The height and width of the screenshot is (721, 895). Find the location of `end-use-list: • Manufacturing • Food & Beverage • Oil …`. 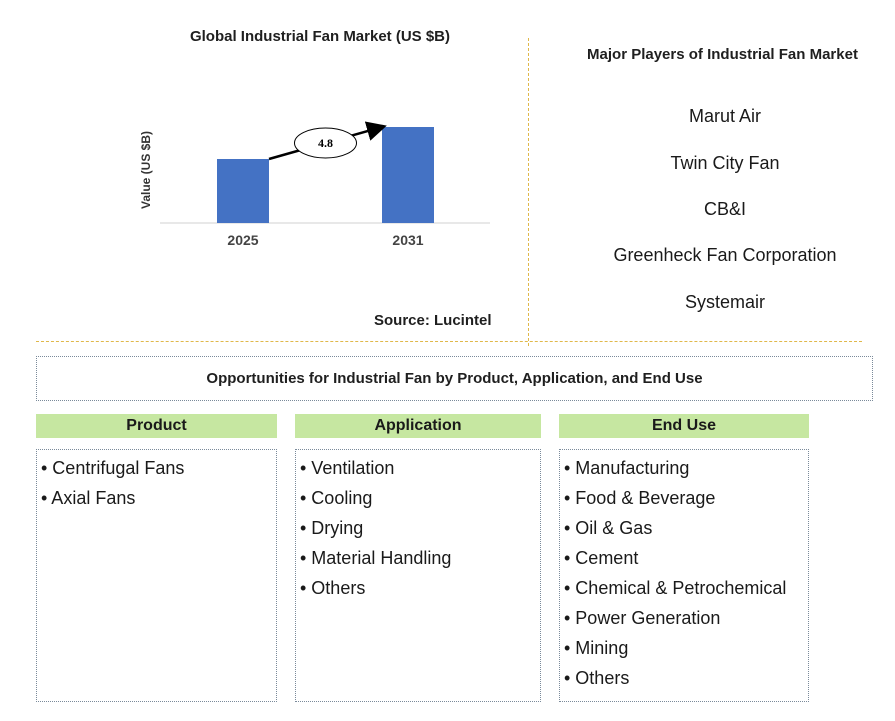

end-use-list: • Manufacturing • Food & Beverage • Oil … is located at coordinates (684, 575).